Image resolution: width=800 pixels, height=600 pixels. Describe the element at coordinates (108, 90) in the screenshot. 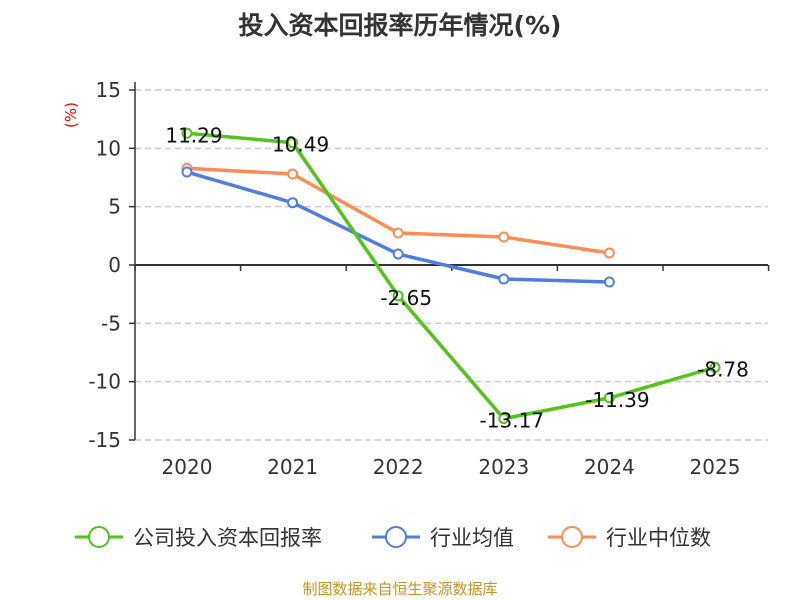

I see `y-tick-label: 15` at that location.